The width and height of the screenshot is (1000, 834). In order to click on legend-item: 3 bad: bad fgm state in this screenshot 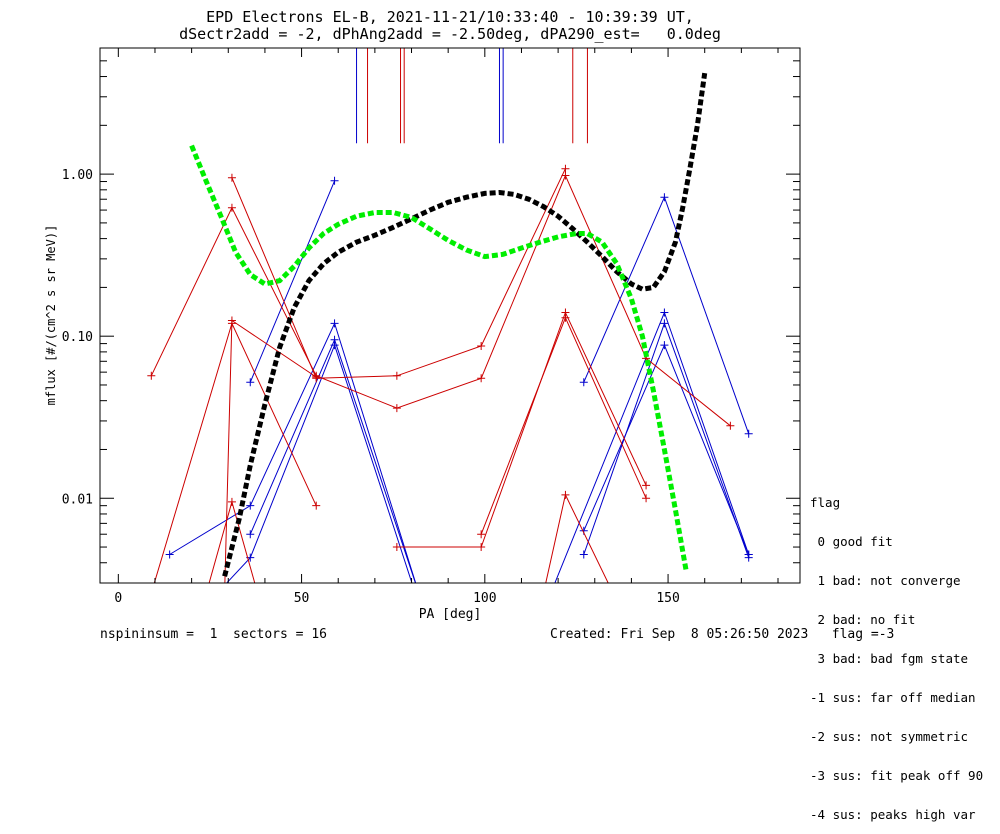, I will do `click(889, 658)`.